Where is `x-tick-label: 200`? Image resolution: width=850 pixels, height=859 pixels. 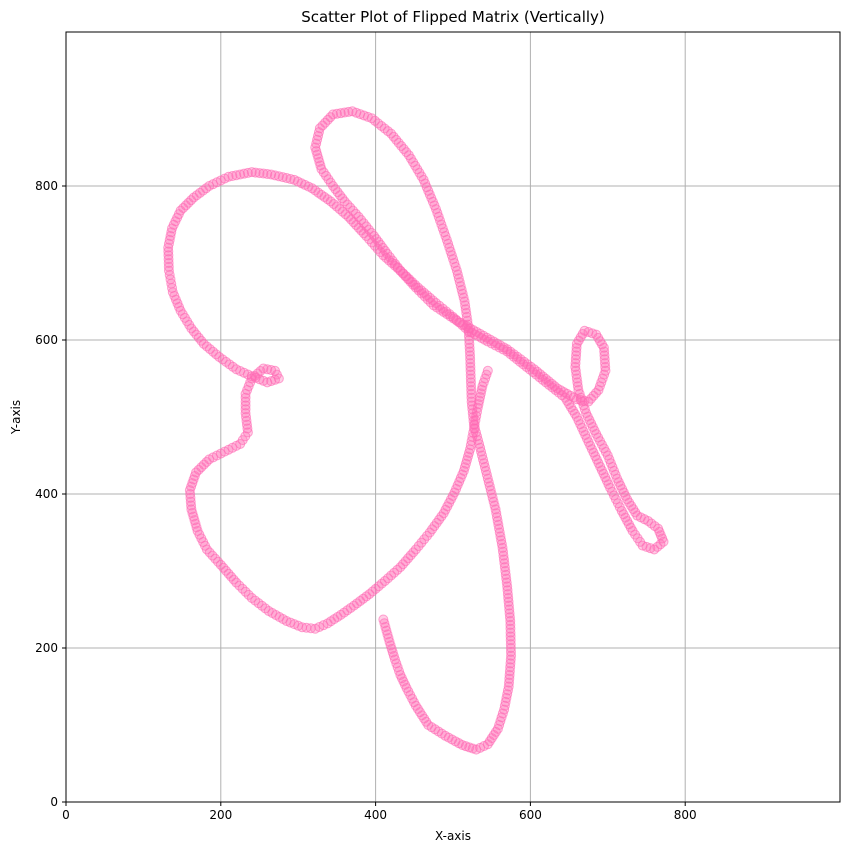 x-tick-label: 200 is located at coordinates (220, 815).